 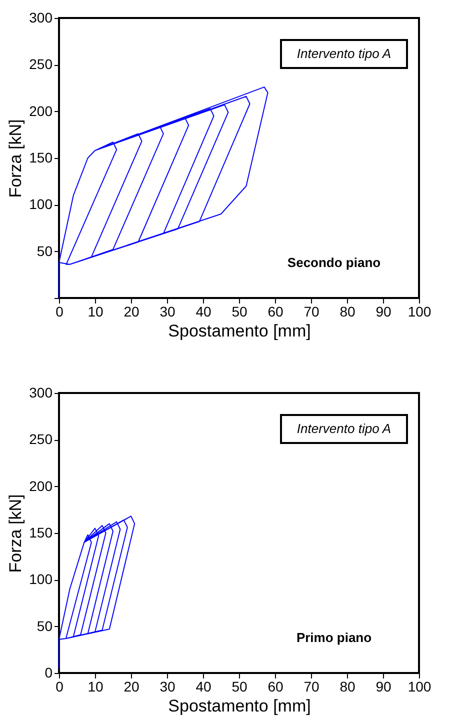 I want to click on y-tick-label: 0, so click(x=48, y=672).